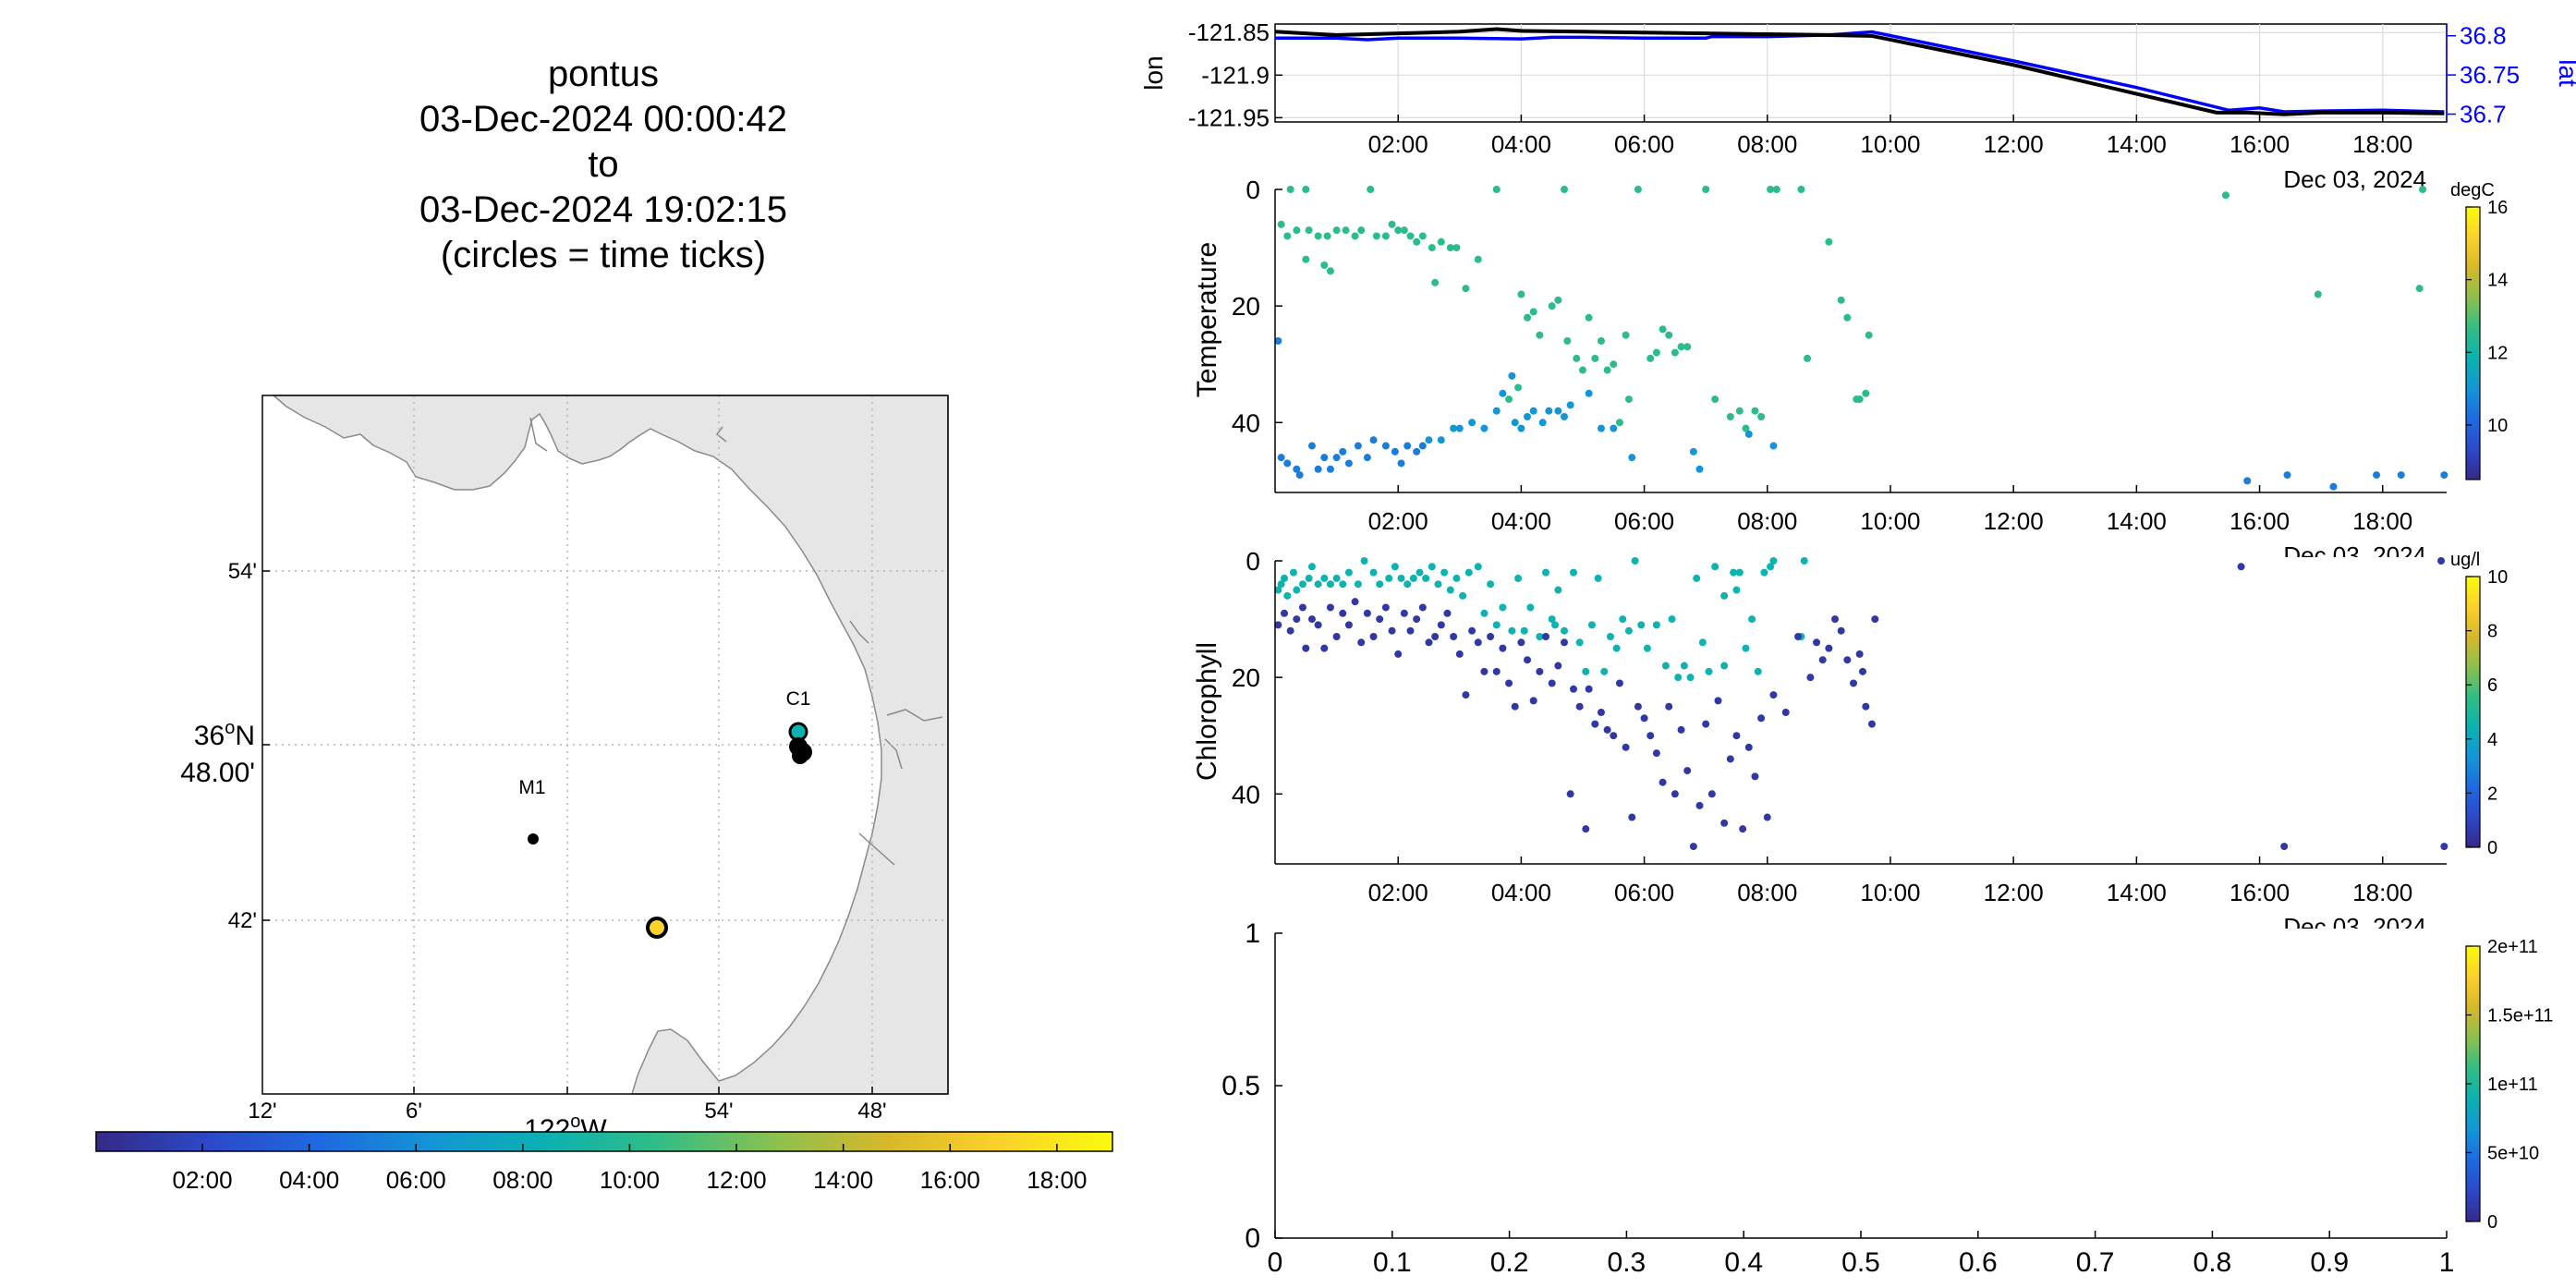  Describe the element at coordinates (2487, 712) in the screenshot. I see `chlorophyll-colorbar-ticks: 10 8 6 4 2 0` at that location.